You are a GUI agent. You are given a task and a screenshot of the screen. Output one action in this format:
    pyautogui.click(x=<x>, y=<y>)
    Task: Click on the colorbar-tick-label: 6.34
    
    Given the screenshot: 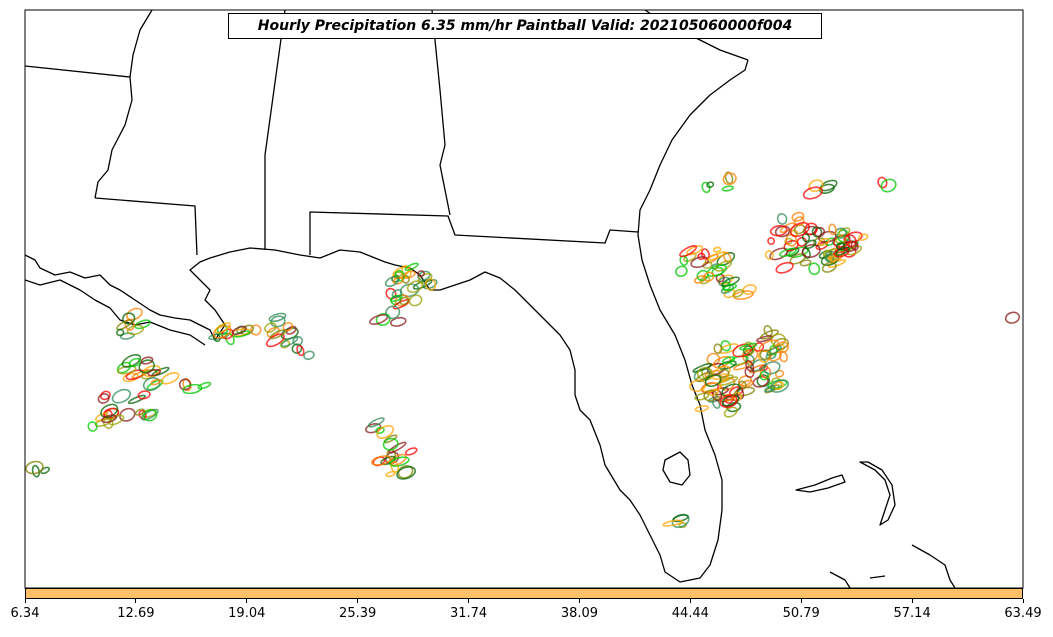 What is the action you would take?
    pyautogui.click(x=25, y=613)
    